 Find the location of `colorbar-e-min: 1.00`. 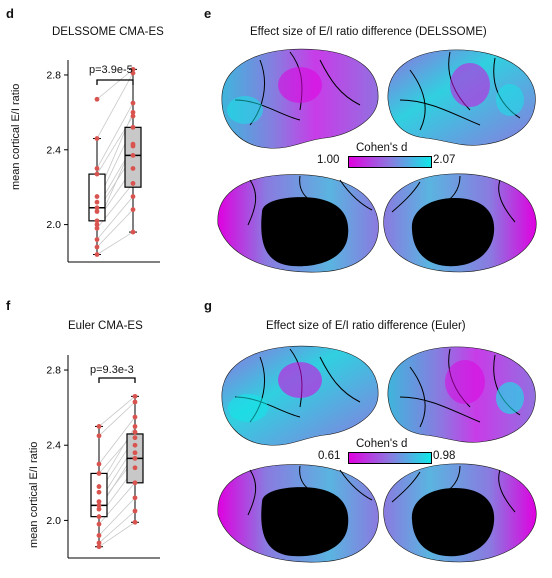

colorbar-e-min: 1.00 is located at coordinates (328, 160).